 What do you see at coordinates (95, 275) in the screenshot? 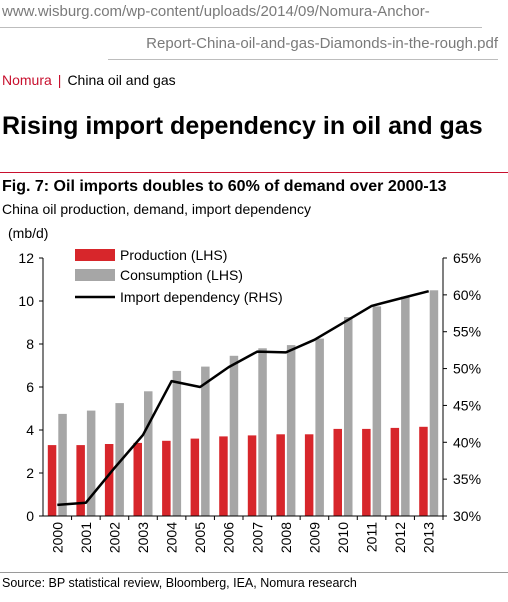
I see `legend-swatch-consumption` at bounding box center [95, 275].